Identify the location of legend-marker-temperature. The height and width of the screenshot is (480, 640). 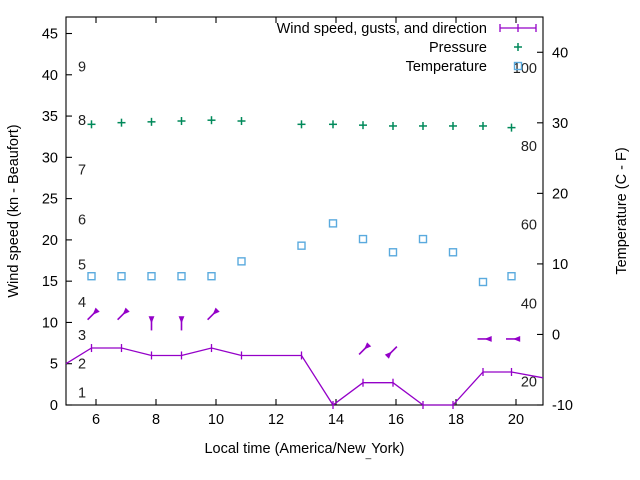
(518, 66).